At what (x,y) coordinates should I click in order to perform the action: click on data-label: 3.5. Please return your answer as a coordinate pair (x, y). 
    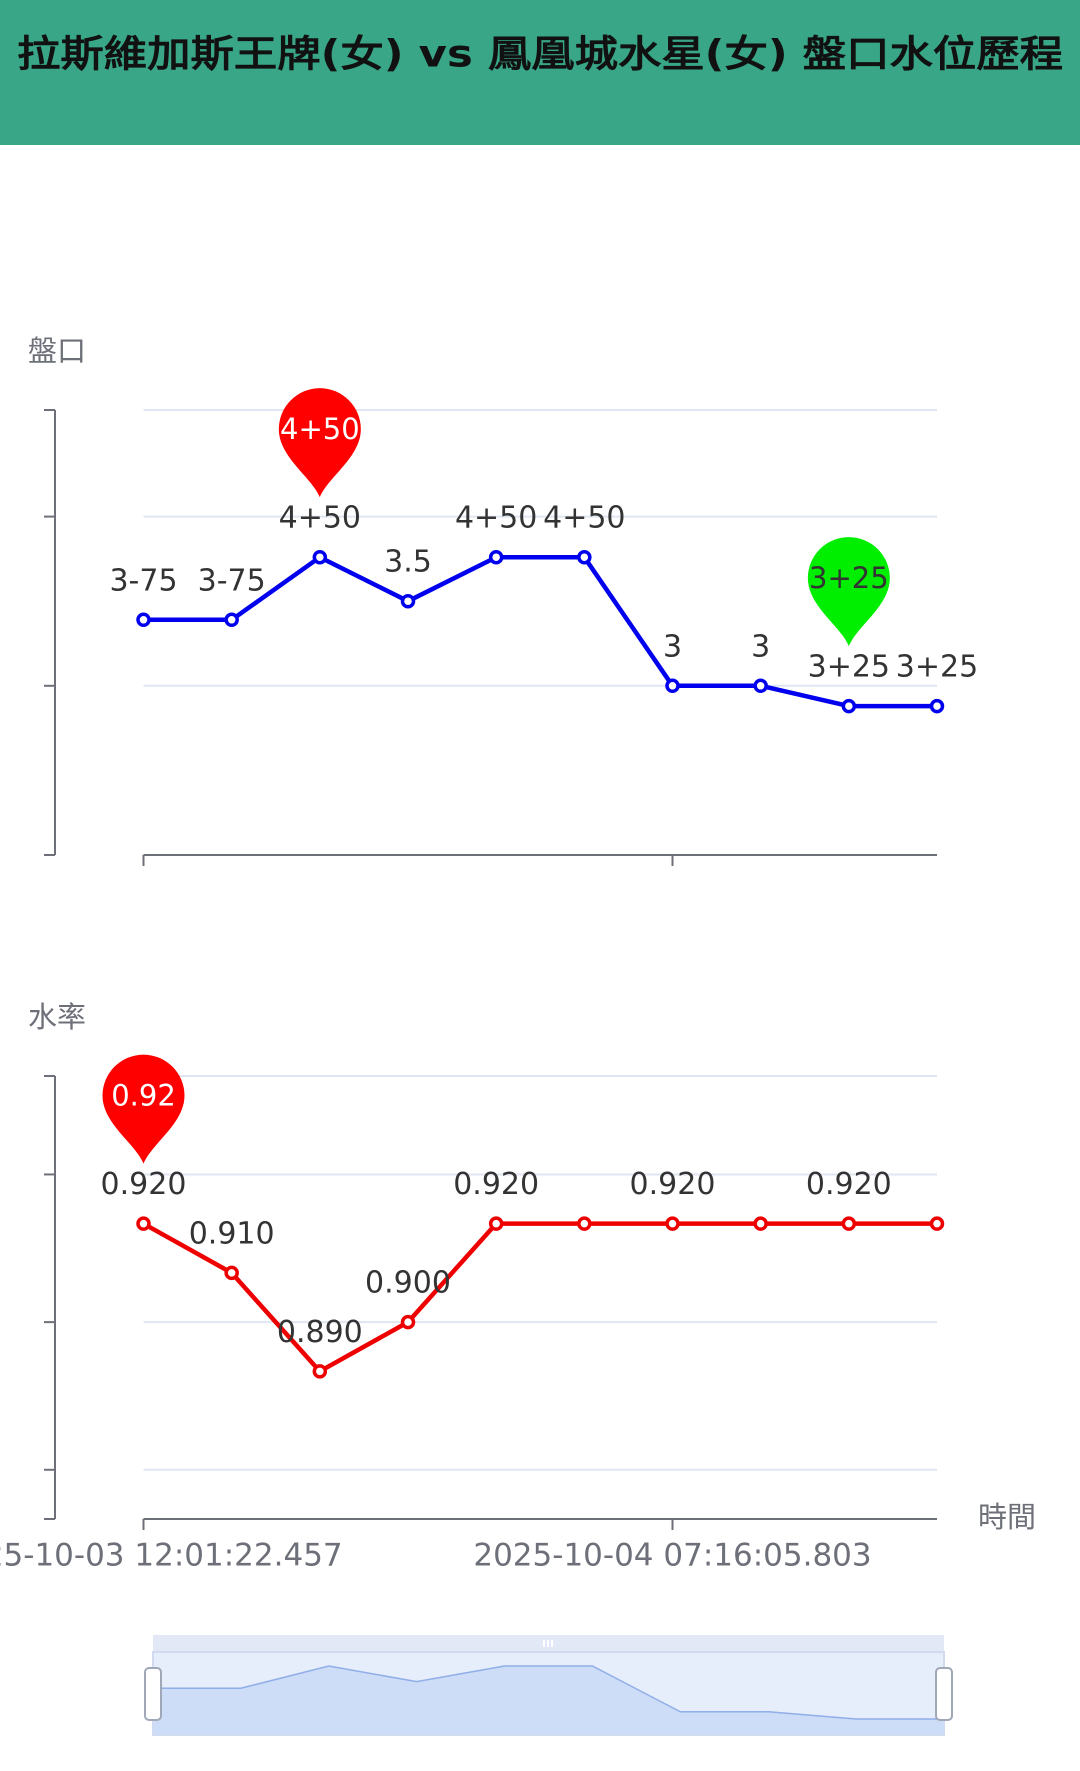
    Looking at the image, I should click on (408, 562).